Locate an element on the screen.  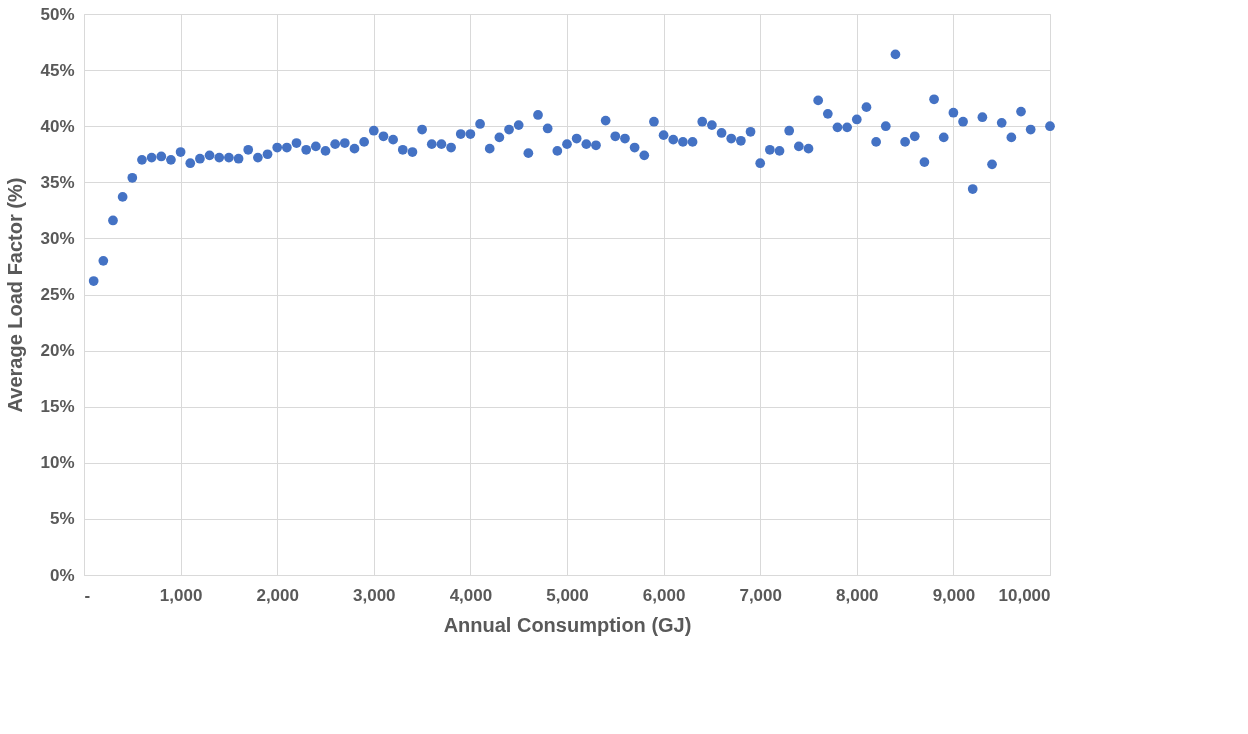
y-tick-label: 25% is located at coordinates (57, 294).